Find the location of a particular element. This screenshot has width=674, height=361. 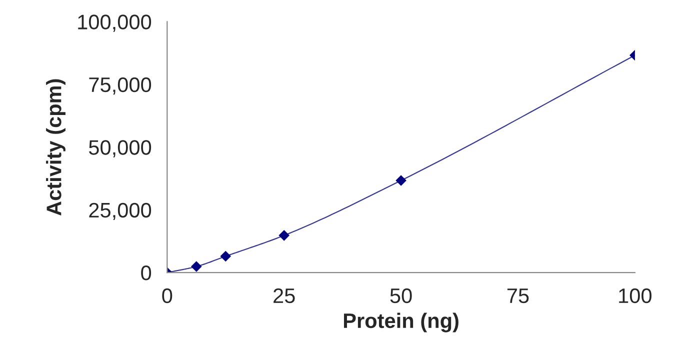

y-axis-title: Activity (cpm) is located at coordinates (56, 147).